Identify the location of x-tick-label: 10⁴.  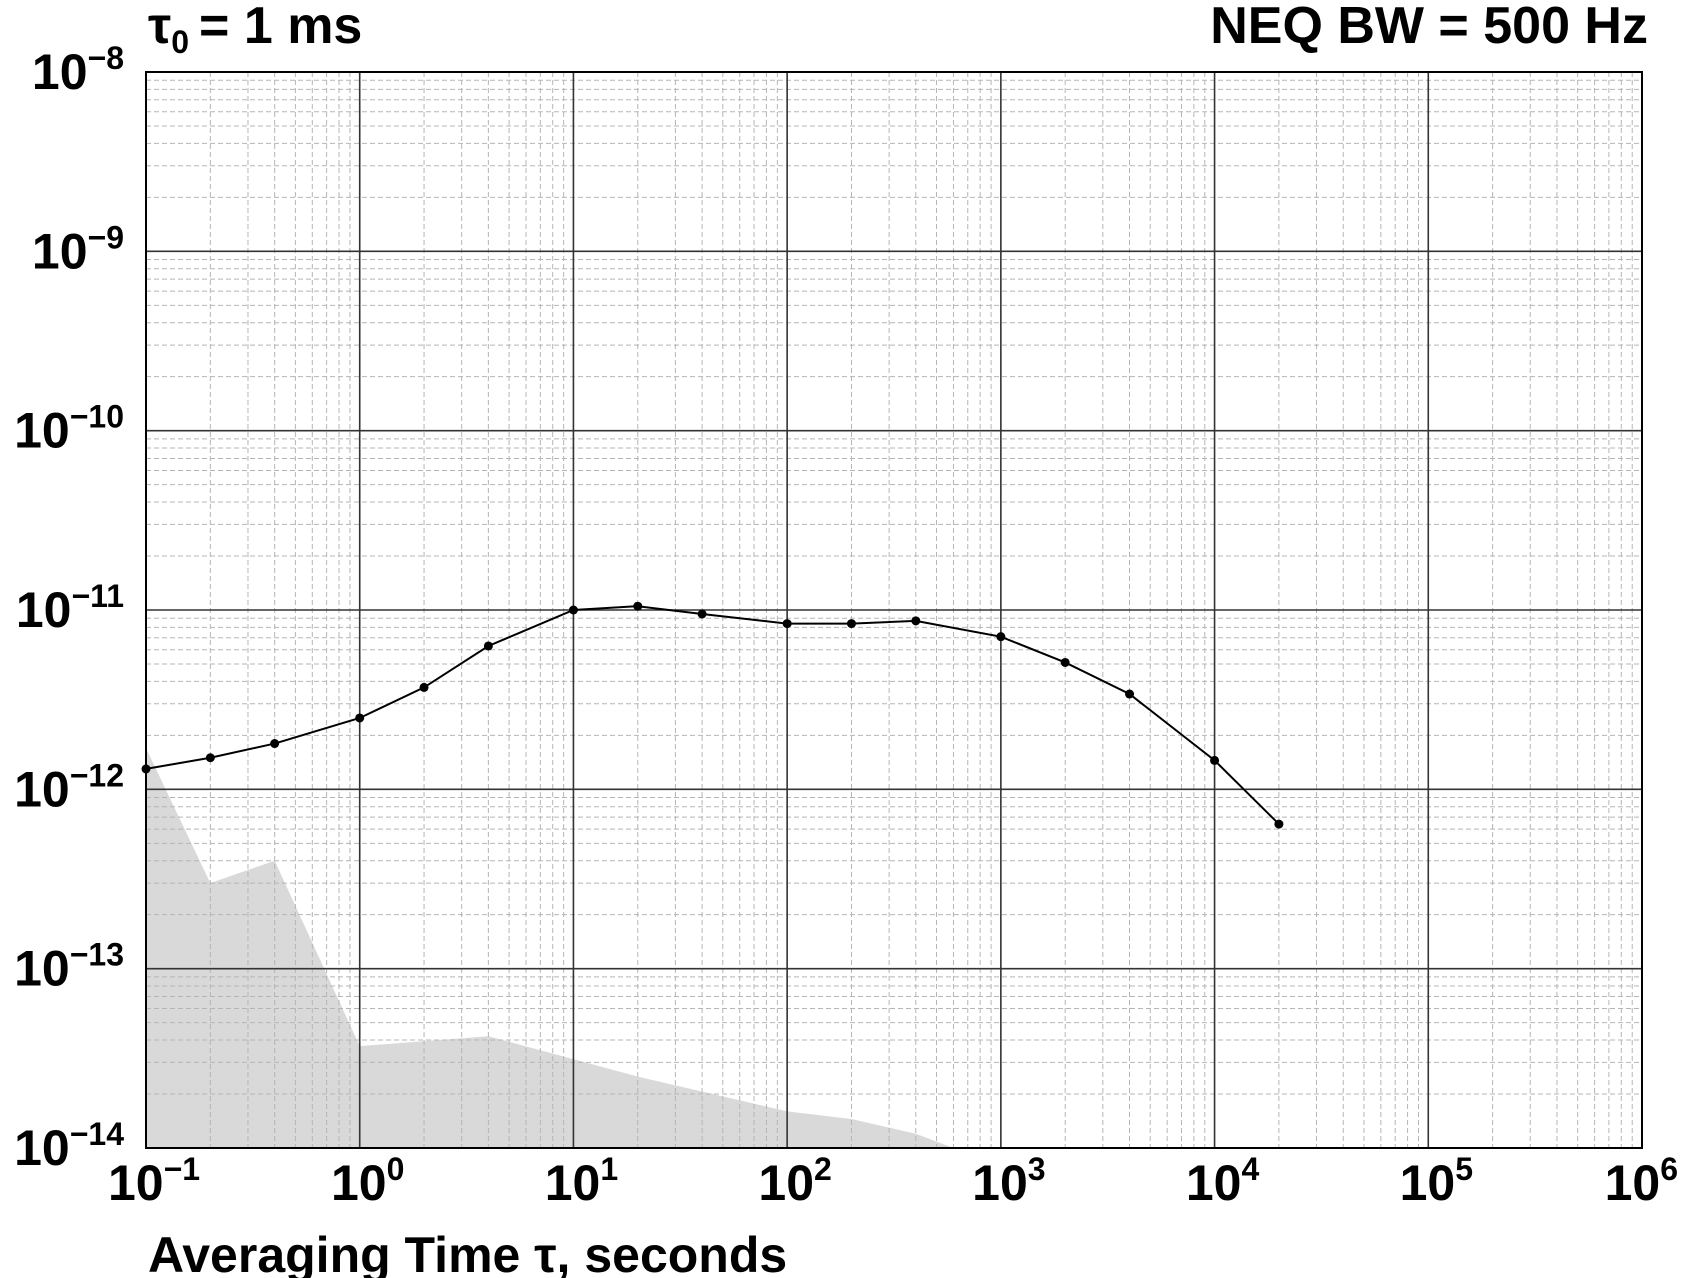
(1223, 1181).